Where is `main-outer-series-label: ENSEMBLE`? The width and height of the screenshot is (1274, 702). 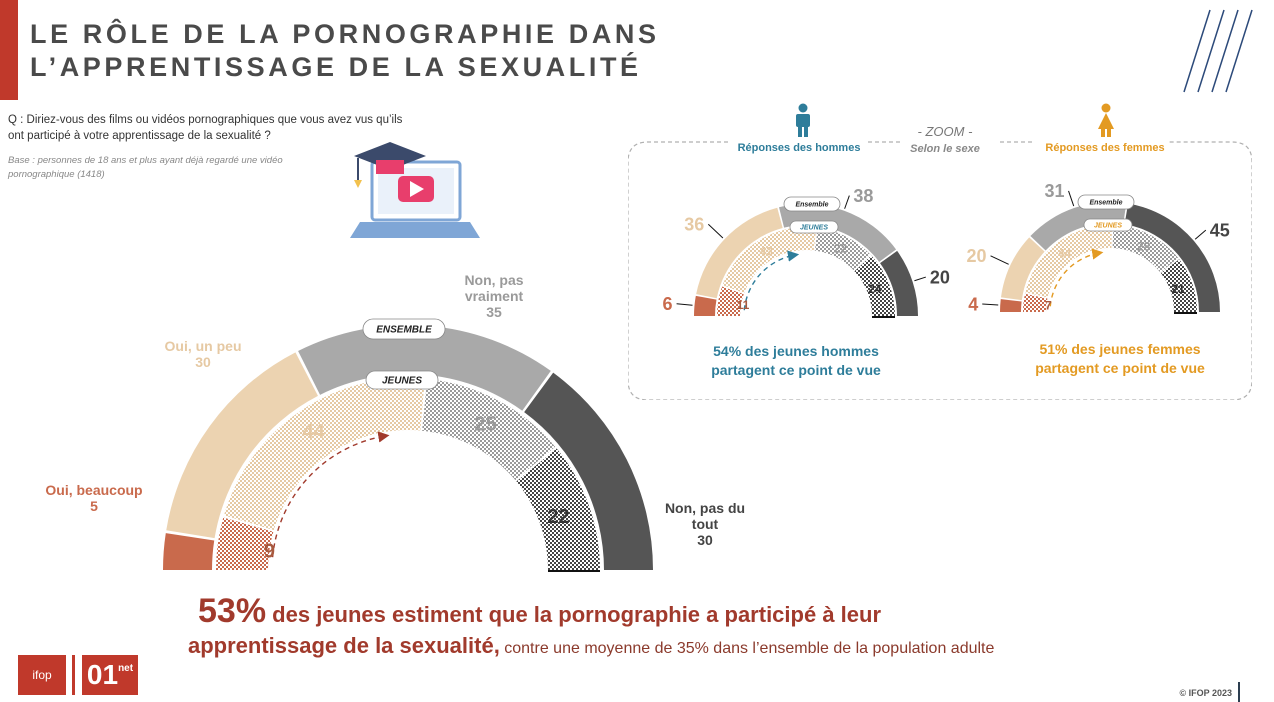 main-outer-series-label: ENSEMBLE is located at coordinates (404, 330).